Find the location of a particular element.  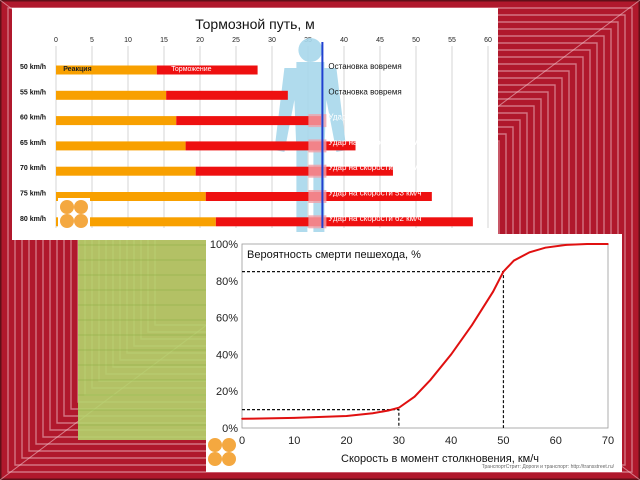

y-tick-label: 40% is located at coordinates (227, 355).